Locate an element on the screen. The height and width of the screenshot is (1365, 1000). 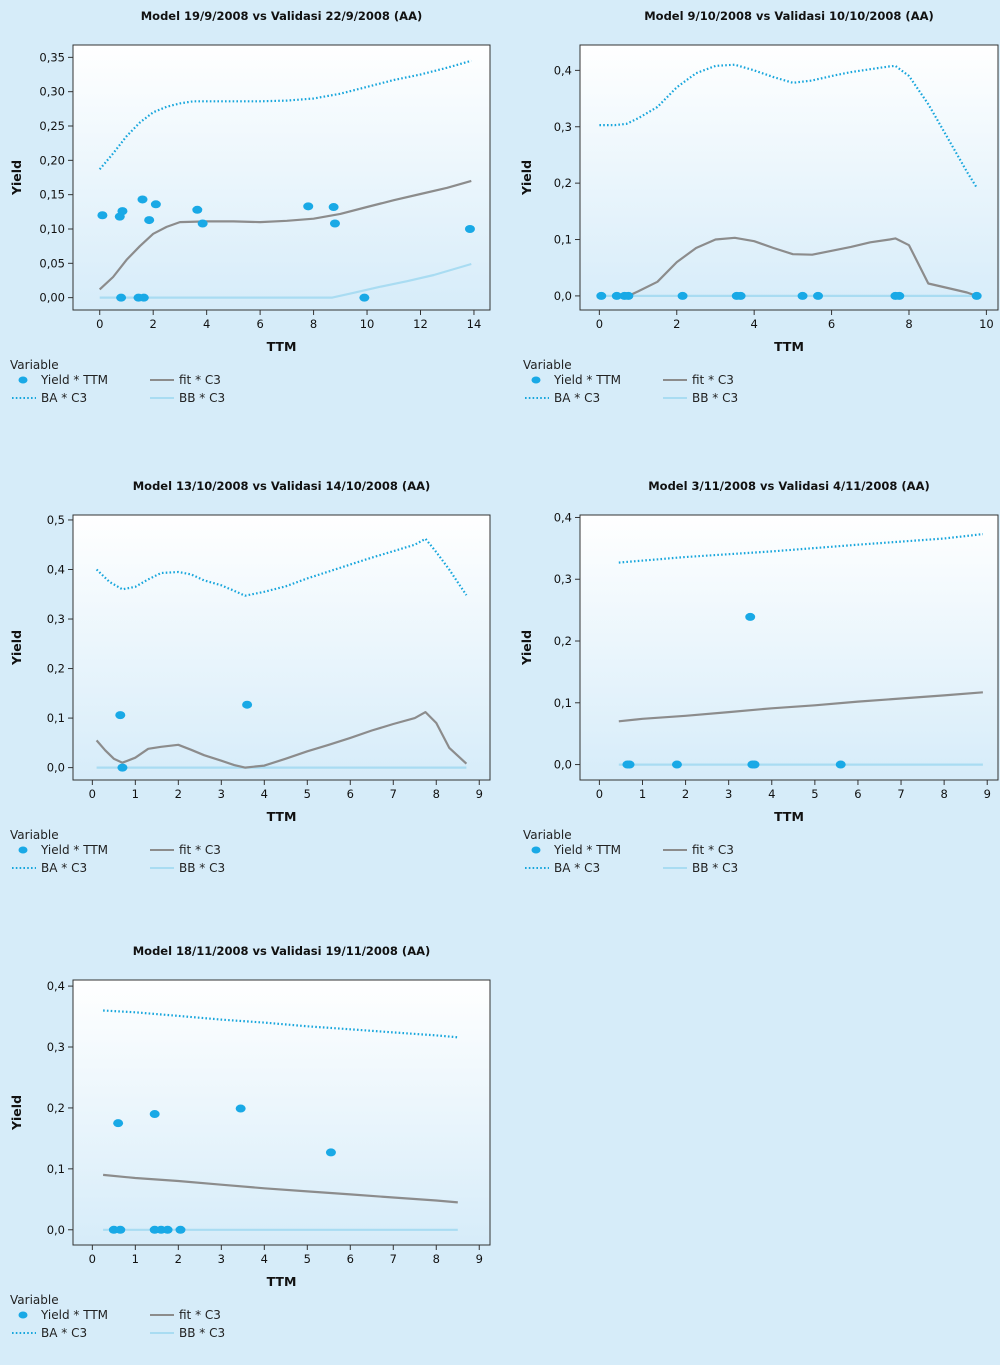
y-tick-label: 0,15 is located at coordinates (52, 195).